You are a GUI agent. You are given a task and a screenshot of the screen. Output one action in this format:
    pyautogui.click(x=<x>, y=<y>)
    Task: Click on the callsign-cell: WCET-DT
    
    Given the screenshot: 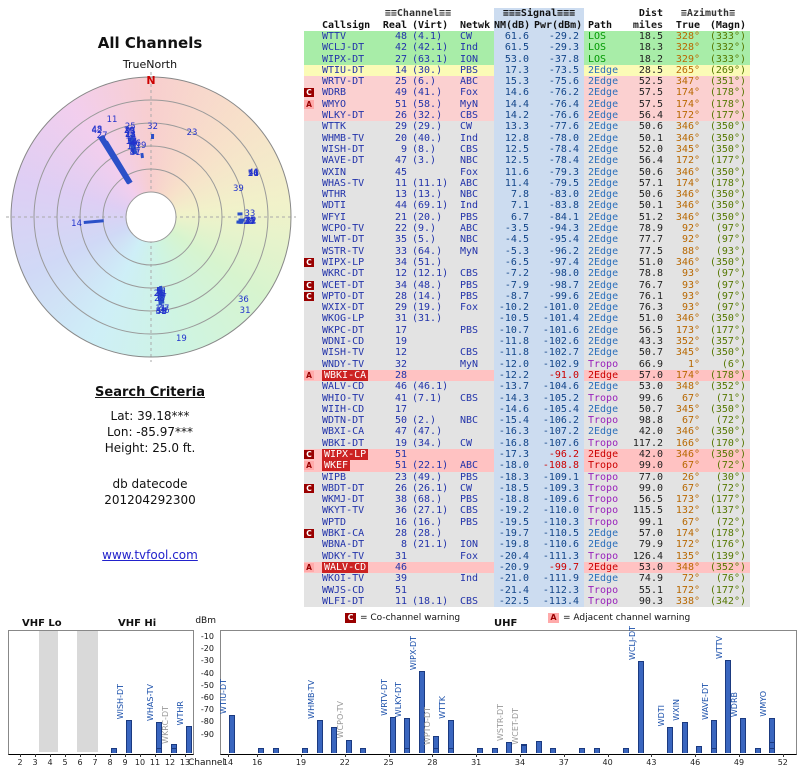 What is the action you would take?
    pyautogui.click(x=343, y=285)
    